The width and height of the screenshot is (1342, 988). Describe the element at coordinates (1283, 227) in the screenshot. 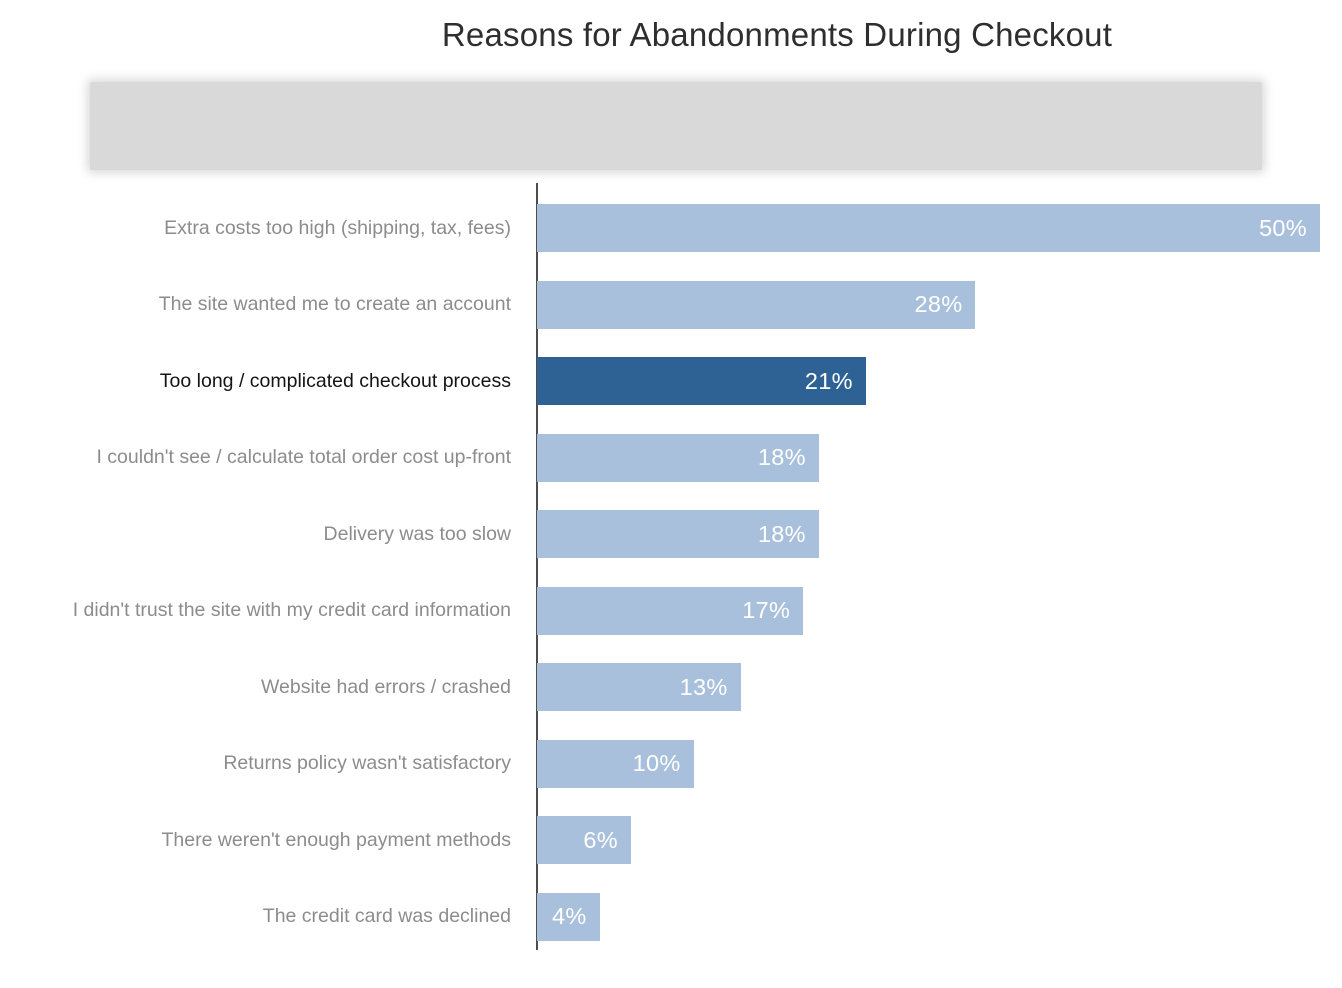

I see `bar-value-label: 50%` at that location.